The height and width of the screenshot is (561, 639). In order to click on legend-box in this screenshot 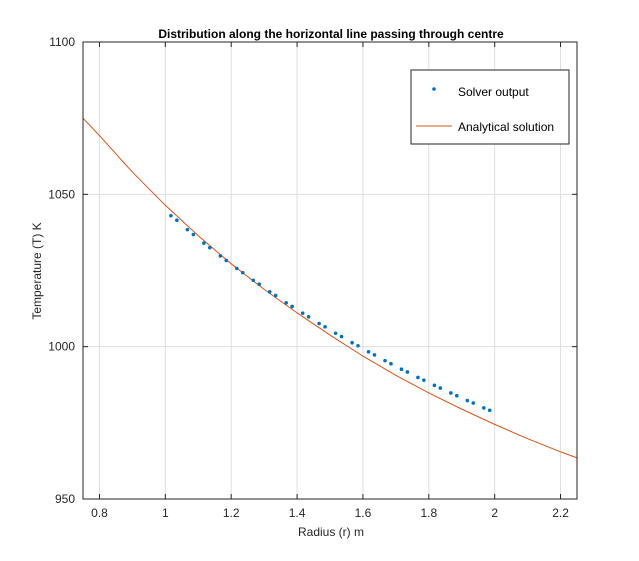, I will do `click(490, 107)`.